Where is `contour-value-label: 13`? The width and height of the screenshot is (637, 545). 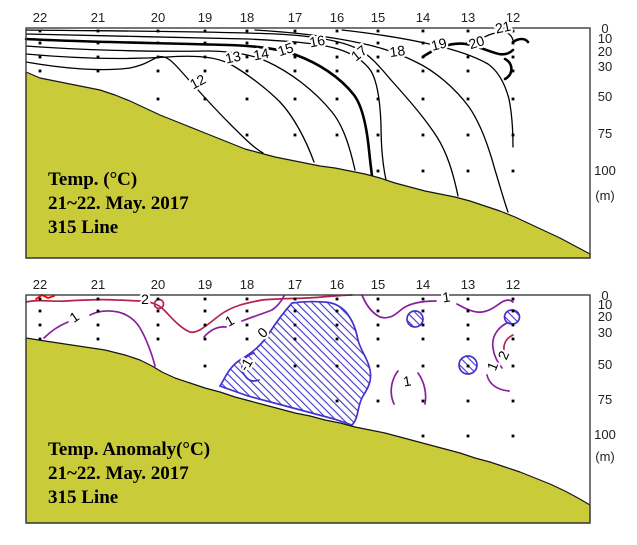
contour-value-label: 13 is located at coordinates (233, 57).